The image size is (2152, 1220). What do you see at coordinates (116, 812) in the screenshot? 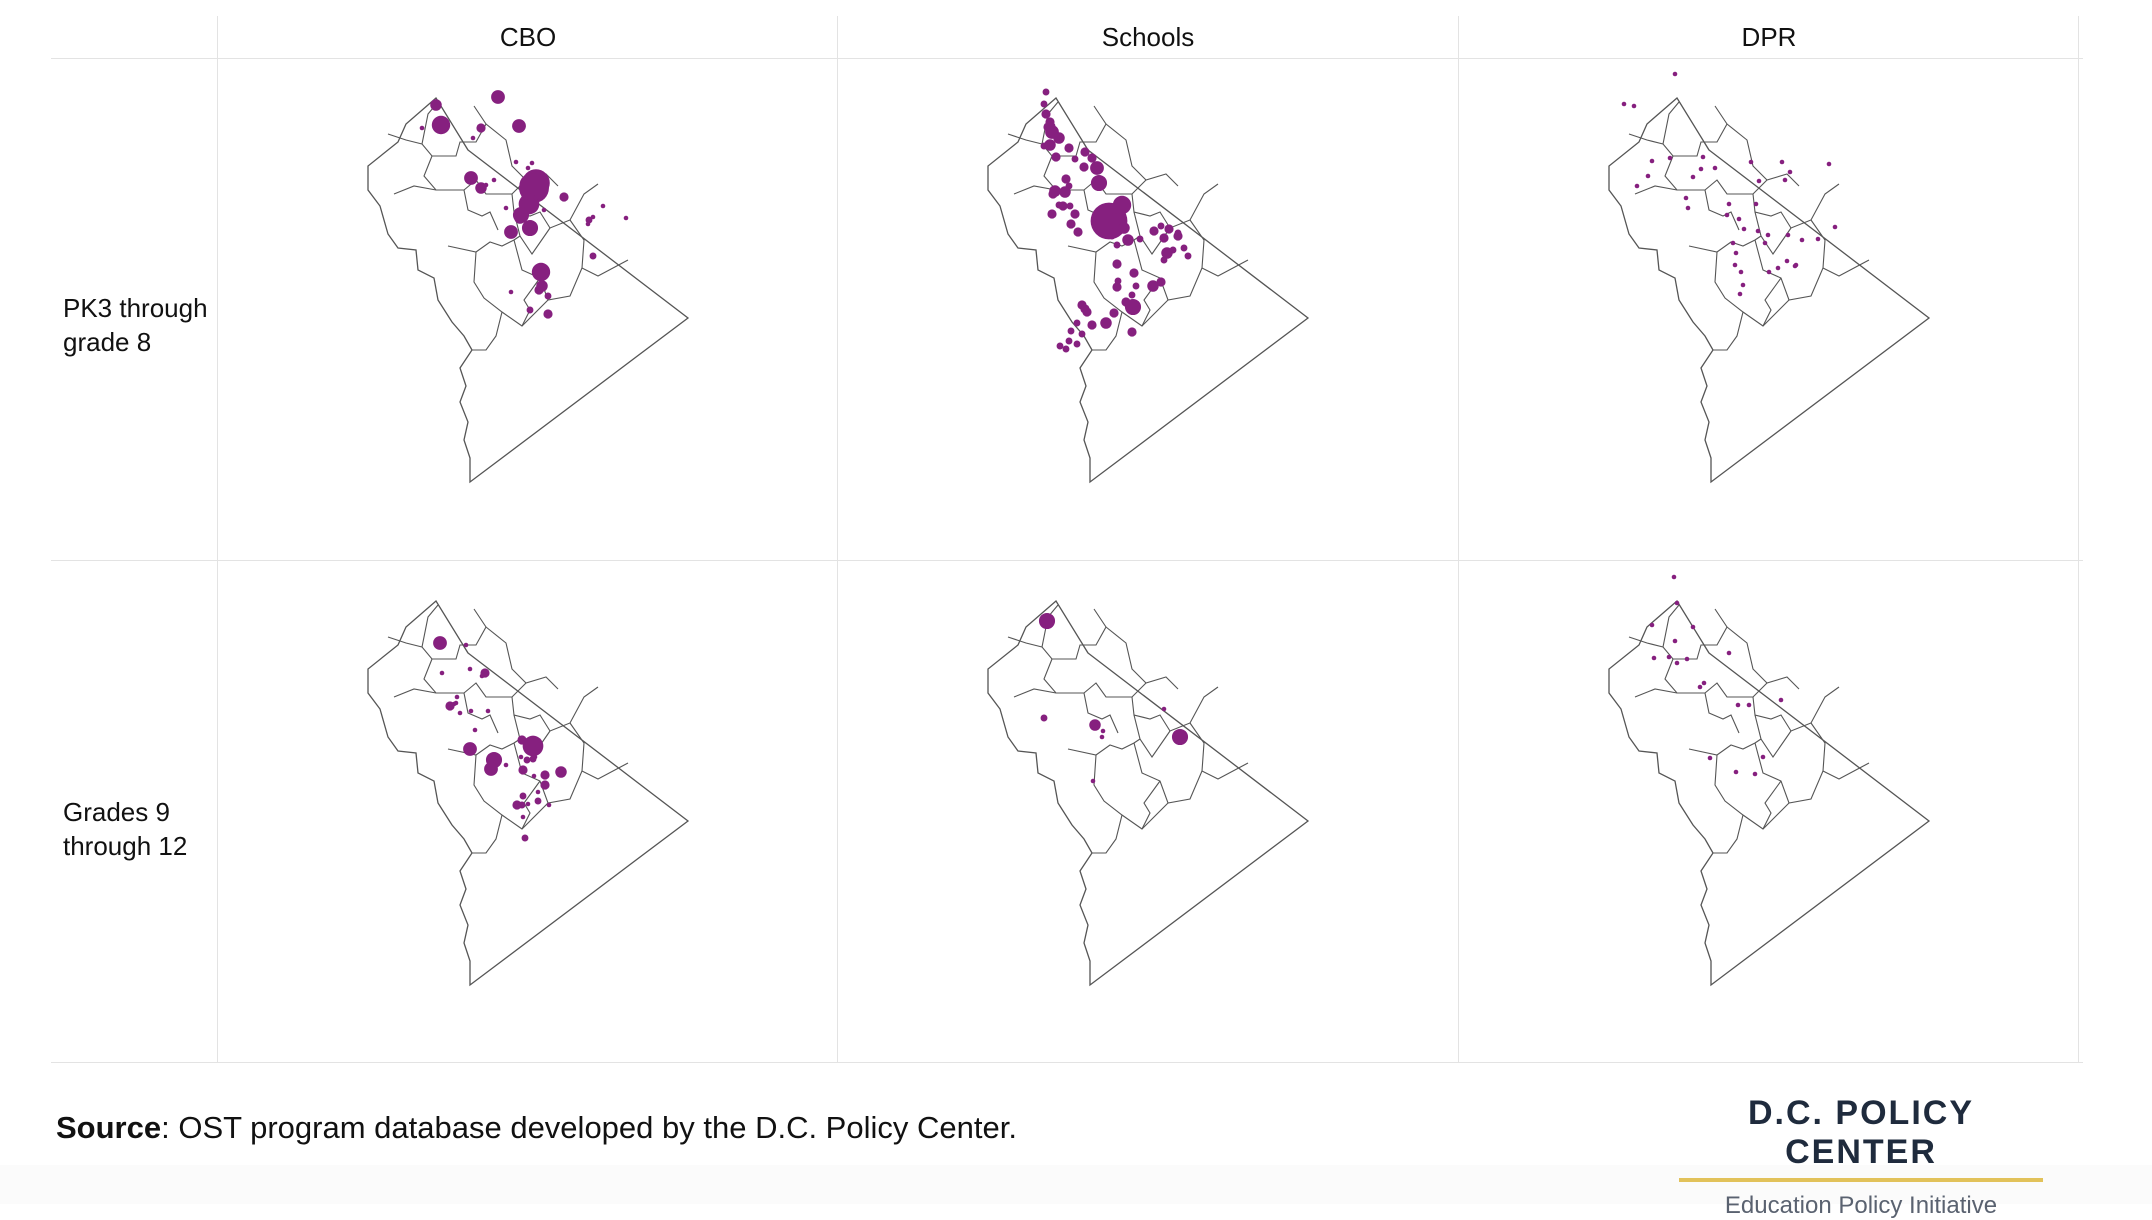
I see `row-header-line: Grades 9` at bounding box center [116, 812].